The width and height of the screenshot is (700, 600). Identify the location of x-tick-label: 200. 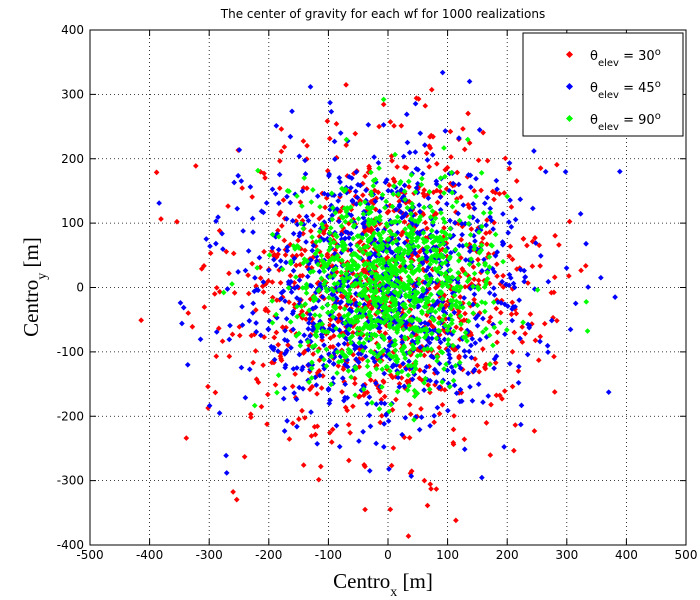
(507, 555).